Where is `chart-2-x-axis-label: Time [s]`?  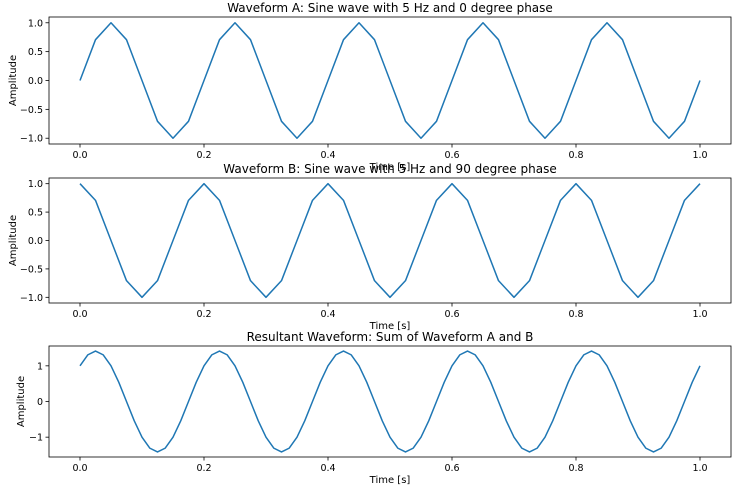 chart-2-x-axis-label: Time [s] is located at coordinates (390, 326).